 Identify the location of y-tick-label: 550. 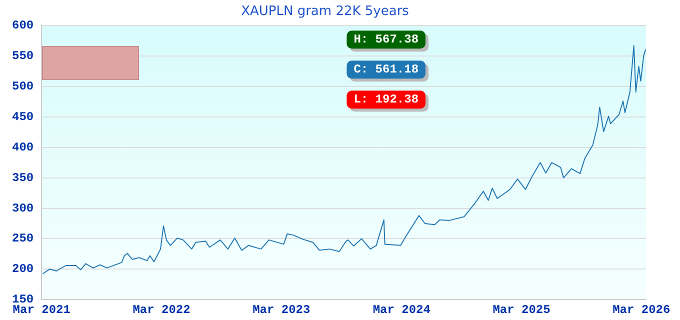
(23, 56).